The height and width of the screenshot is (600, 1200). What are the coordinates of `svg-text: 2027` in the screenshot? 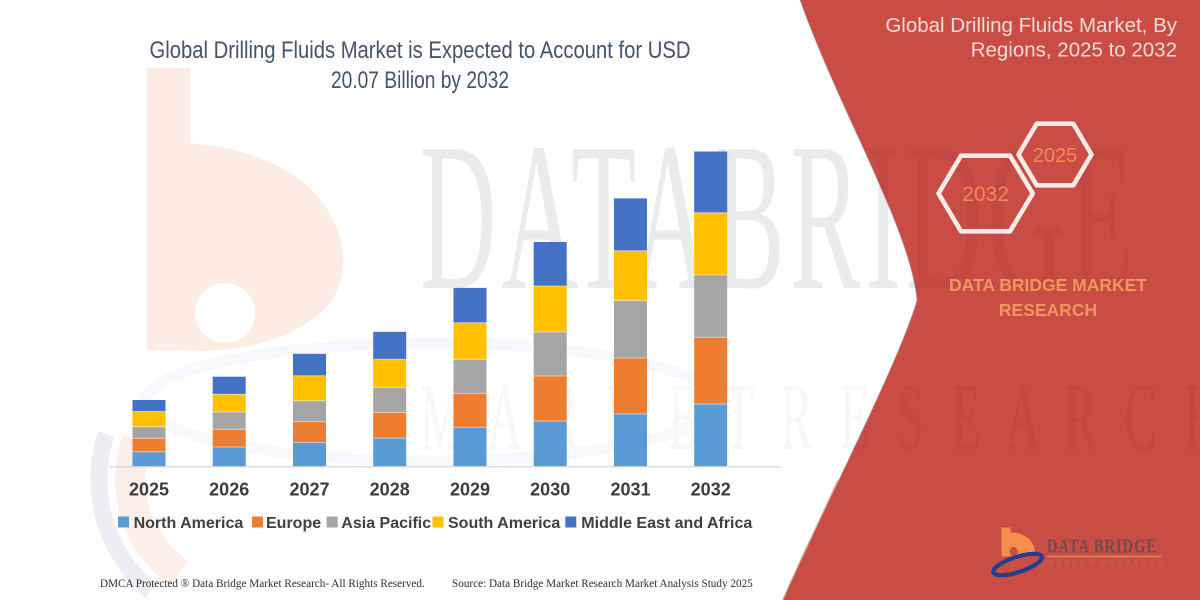 It's located at (309, 490).